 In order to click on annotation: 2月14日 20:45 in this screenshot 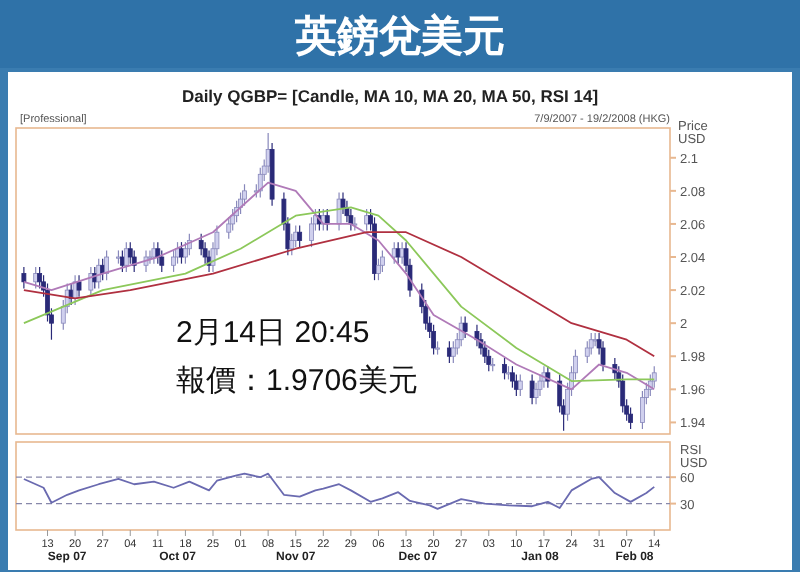, I will do `click(273, 333)`.